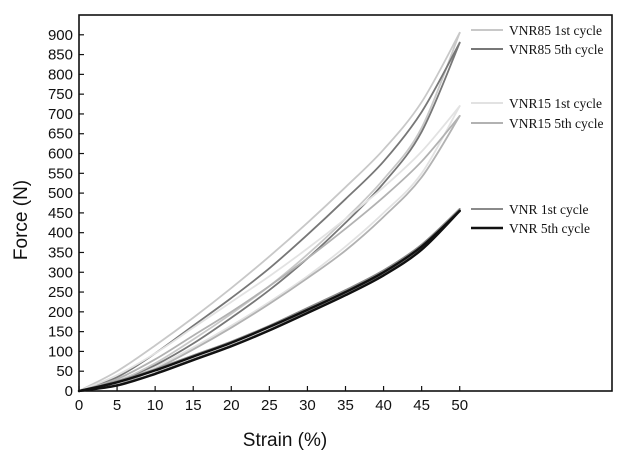  I want to click on y-tick-label: 650, so click(60, 134).